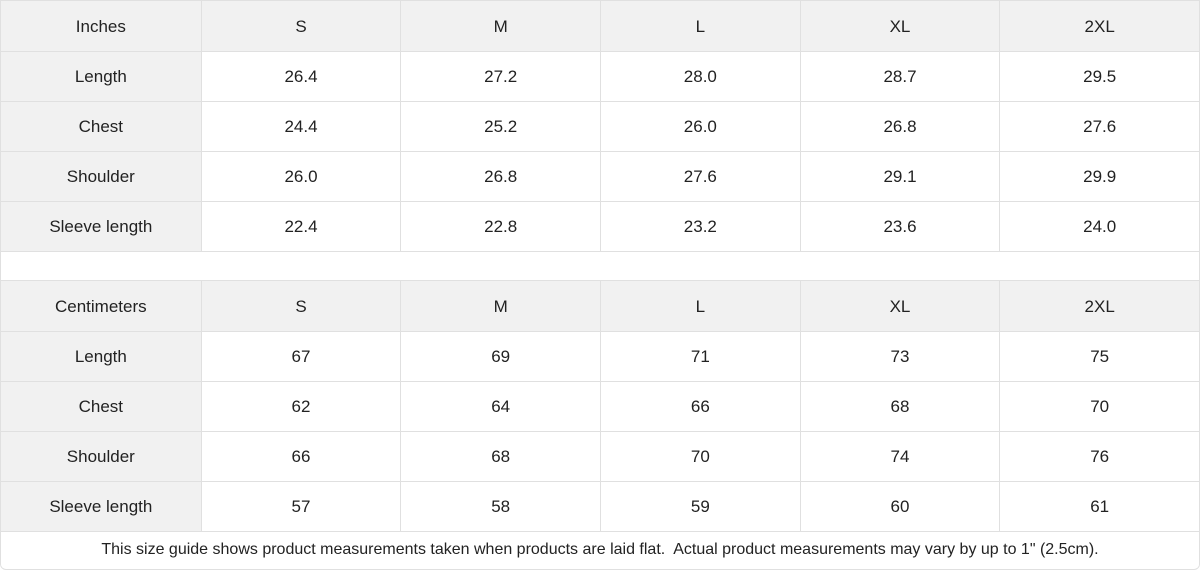 The width and height of the screenshot is (1200, 580). Describe the element at coordinates (700, 306) in the screenshot. I see `centimeters-size-header-l: L` at that location.